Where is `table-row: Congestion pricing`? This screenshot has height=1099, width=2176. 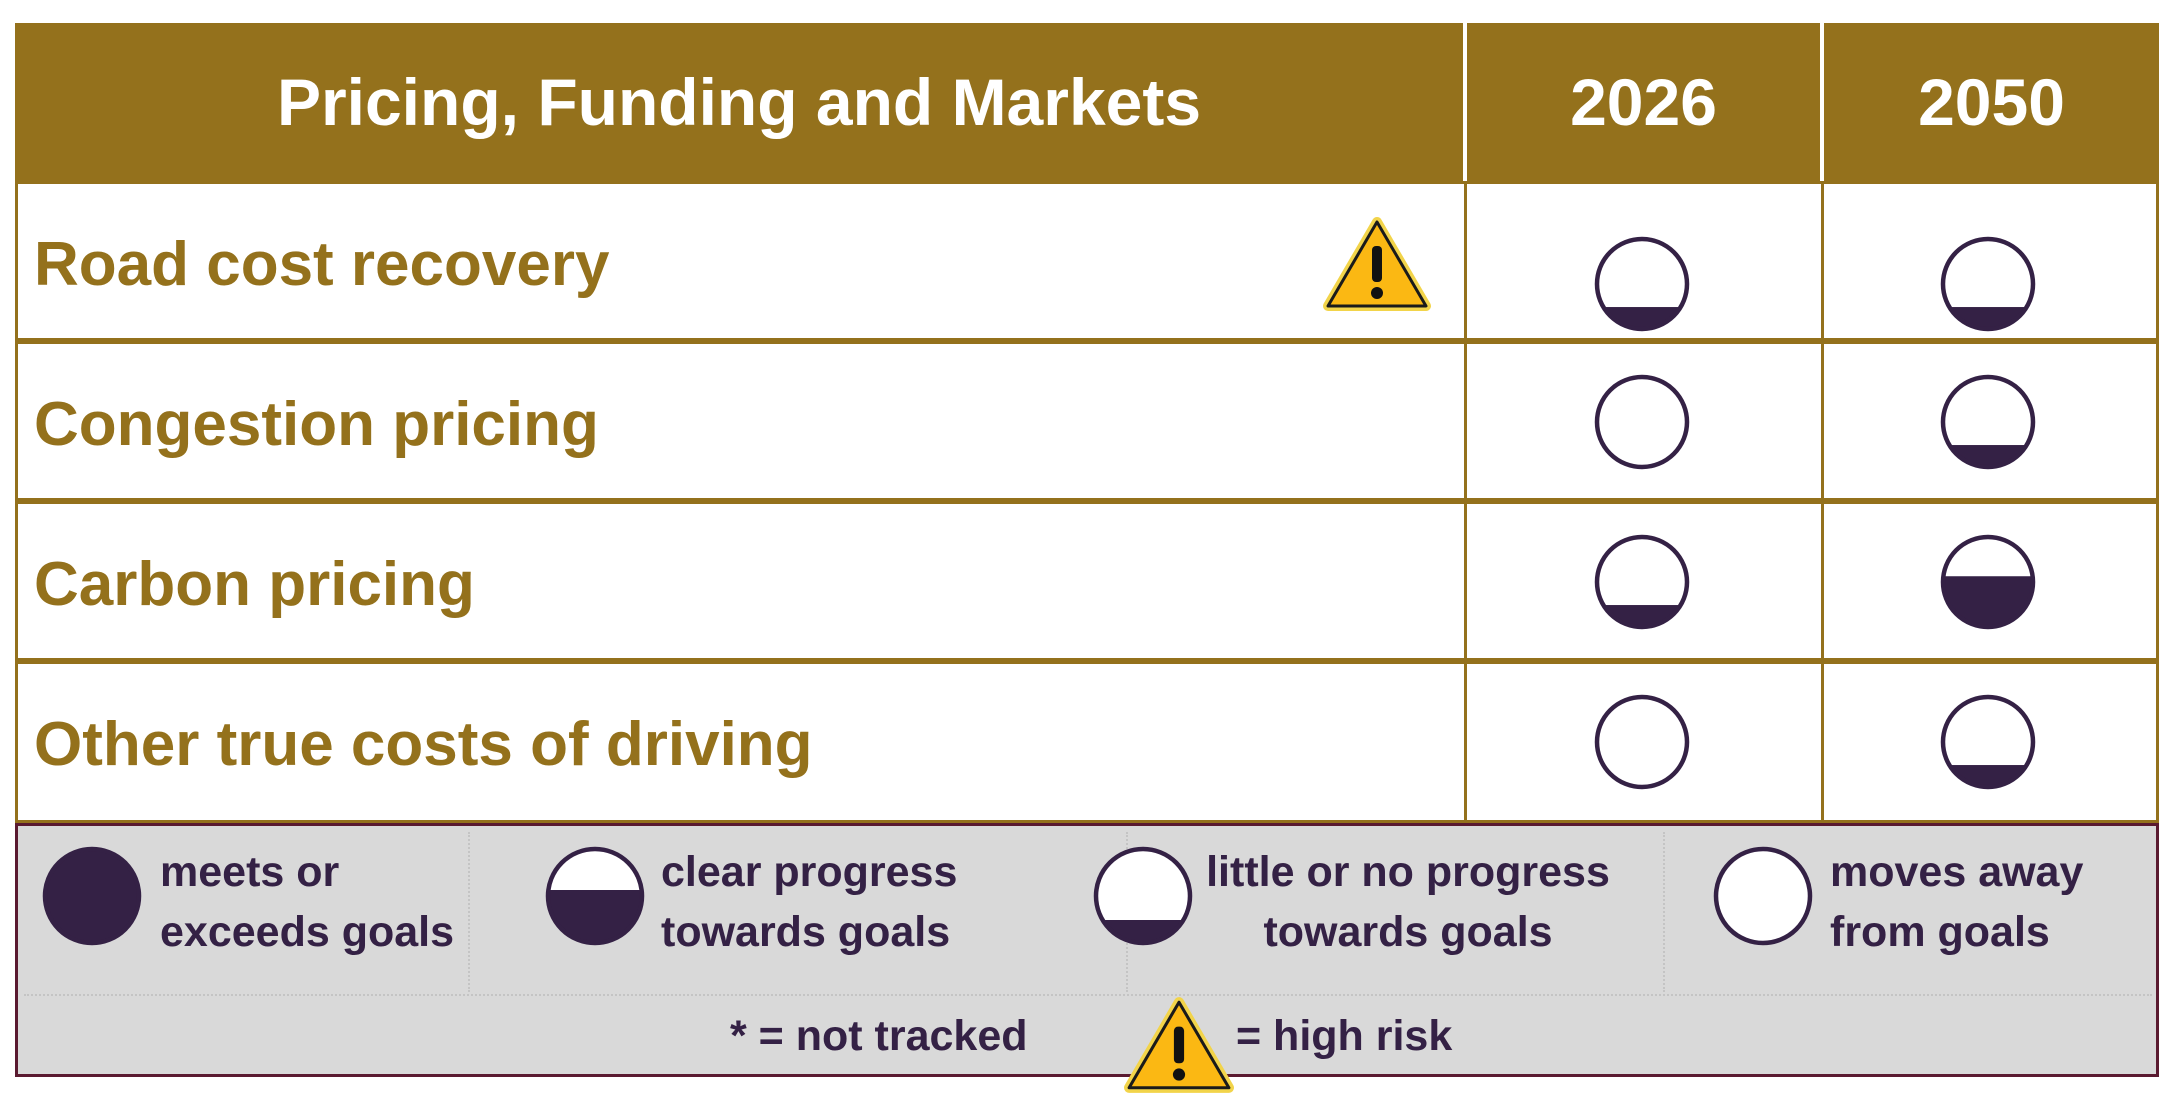
table-row: Congestion pricing is located at coordinates (1087, 421).